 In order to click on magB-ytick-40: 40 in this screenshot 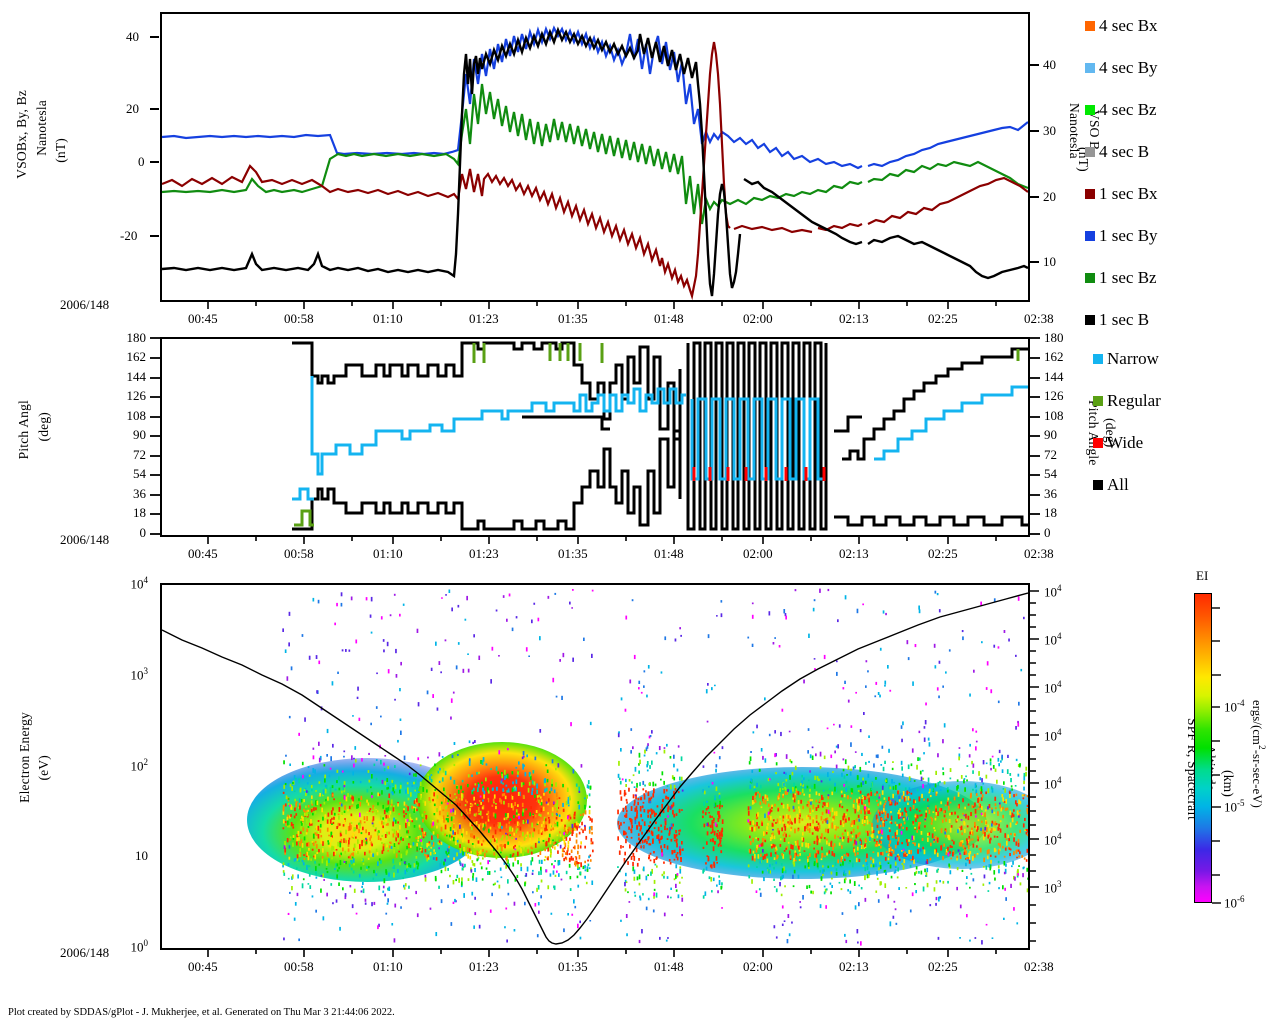, I will do `click(1049, 64)`.